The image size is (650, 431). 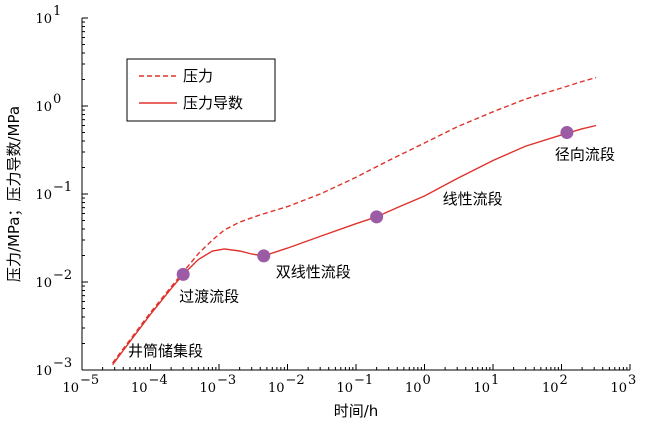 I want to click on x-tick-label-exponent: −3, so click(x=226, y=380).